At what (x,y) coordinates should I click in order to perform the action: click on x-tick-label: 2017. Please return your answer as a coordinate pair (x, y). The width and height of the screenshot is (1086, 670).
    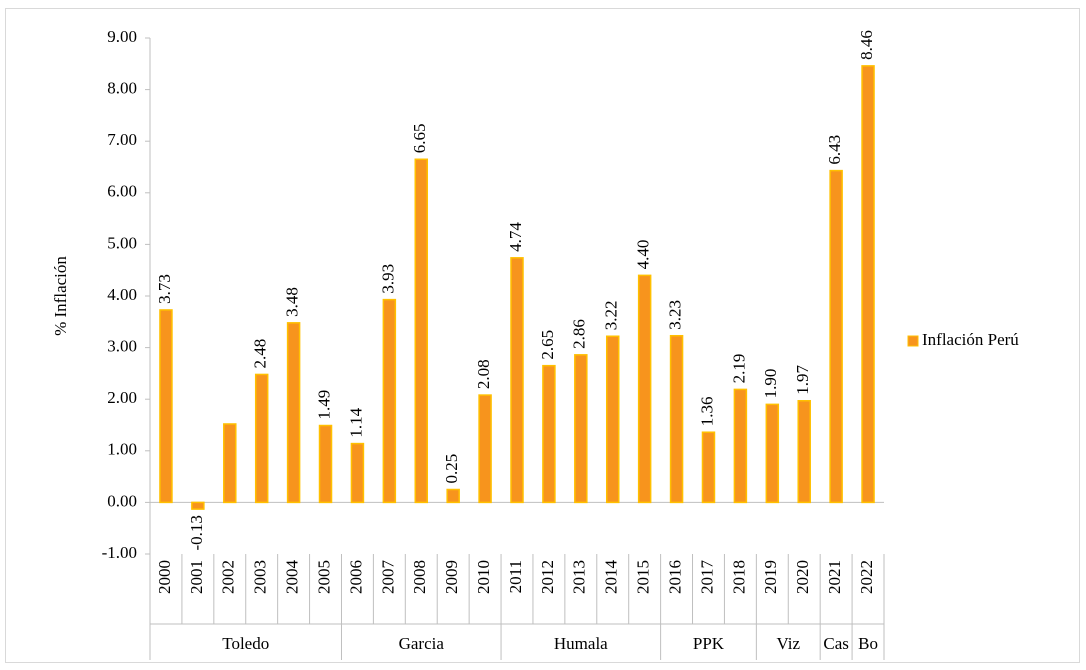
    Looking at the image, I should click on (706, 577).